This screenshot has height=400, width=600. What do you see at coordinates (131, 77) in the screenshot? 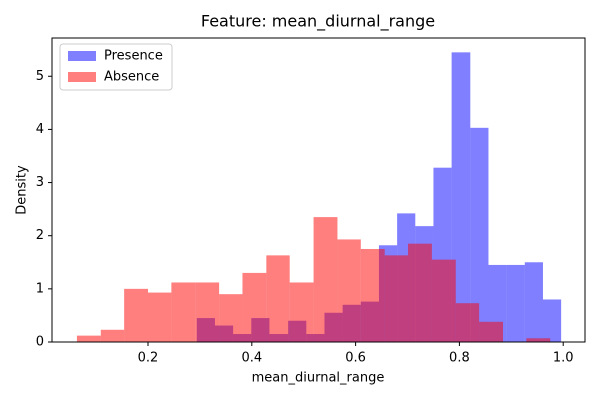
I see `legend-label: Absence` at bounding box center [131, 77].